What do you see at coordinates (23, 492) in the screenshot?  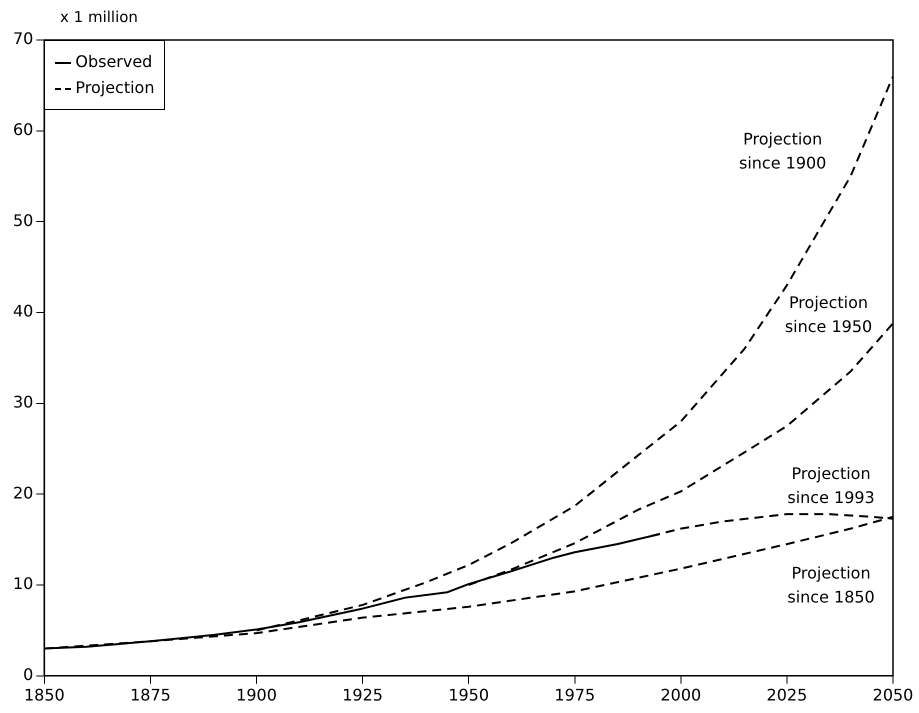 I see `y-tick-label: 20` at bounding box center [23, 492].